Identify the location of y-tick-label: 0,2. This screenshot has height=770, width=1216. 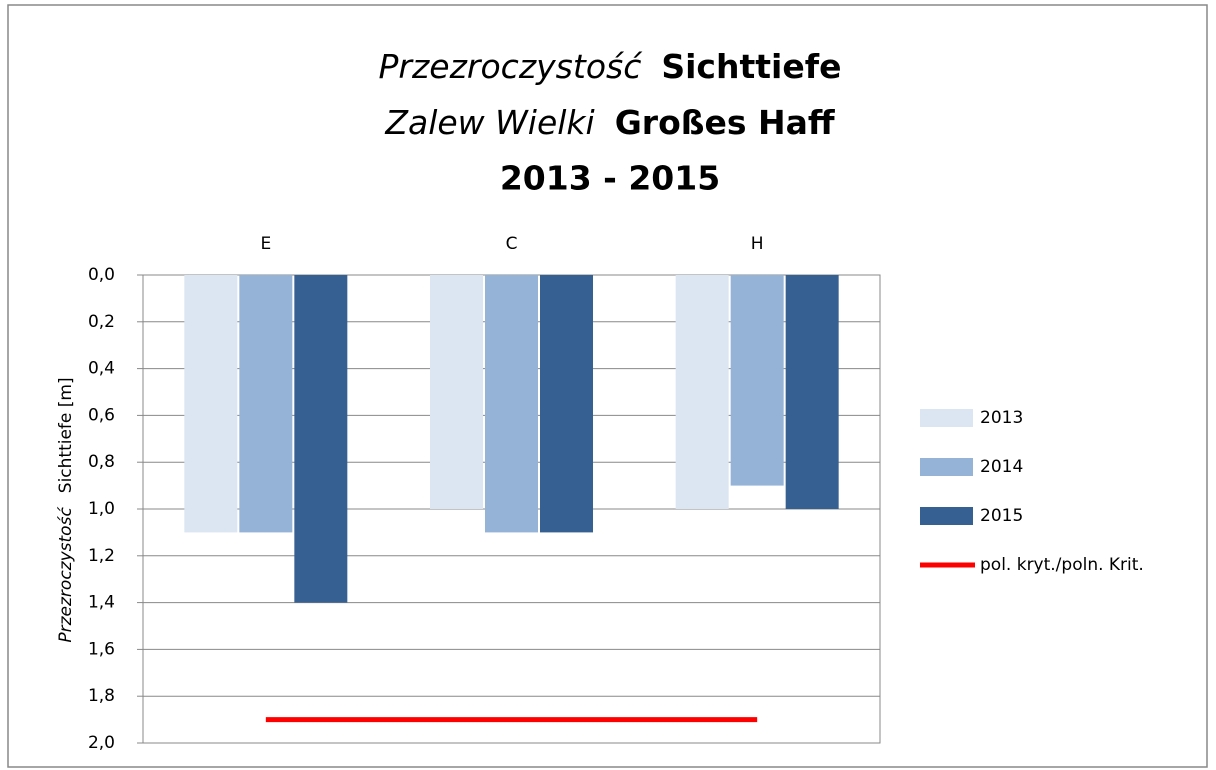
(101, 322).